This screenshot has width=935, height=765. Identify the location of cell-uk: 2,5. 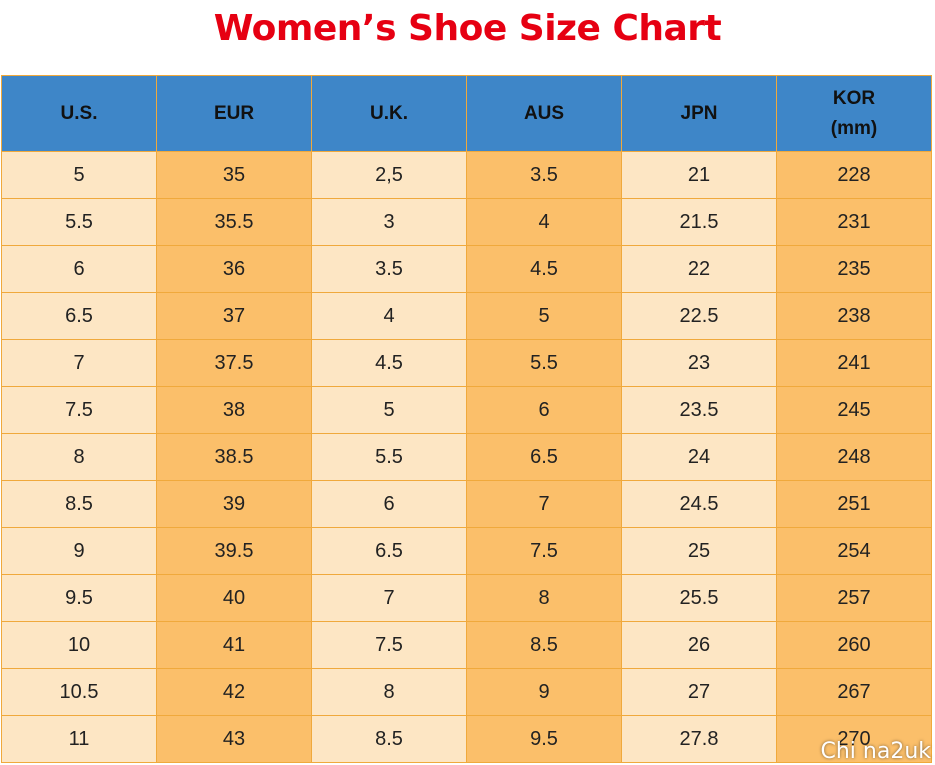
(389, 175).